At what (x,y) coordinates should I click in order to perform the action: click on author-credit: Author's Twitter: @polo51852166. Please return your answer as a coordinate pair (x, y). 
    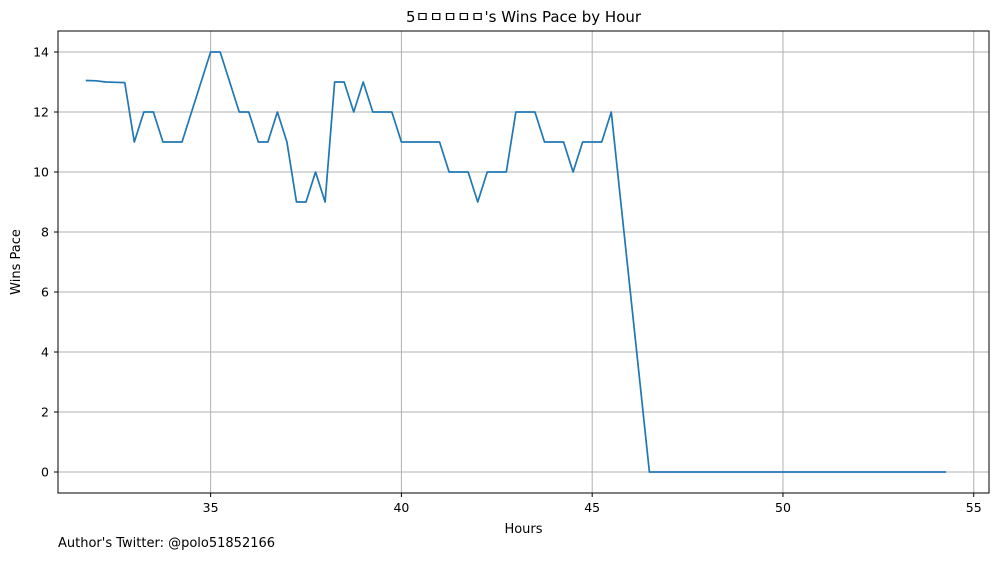
    Looking at the image, I should click on (167, 543).